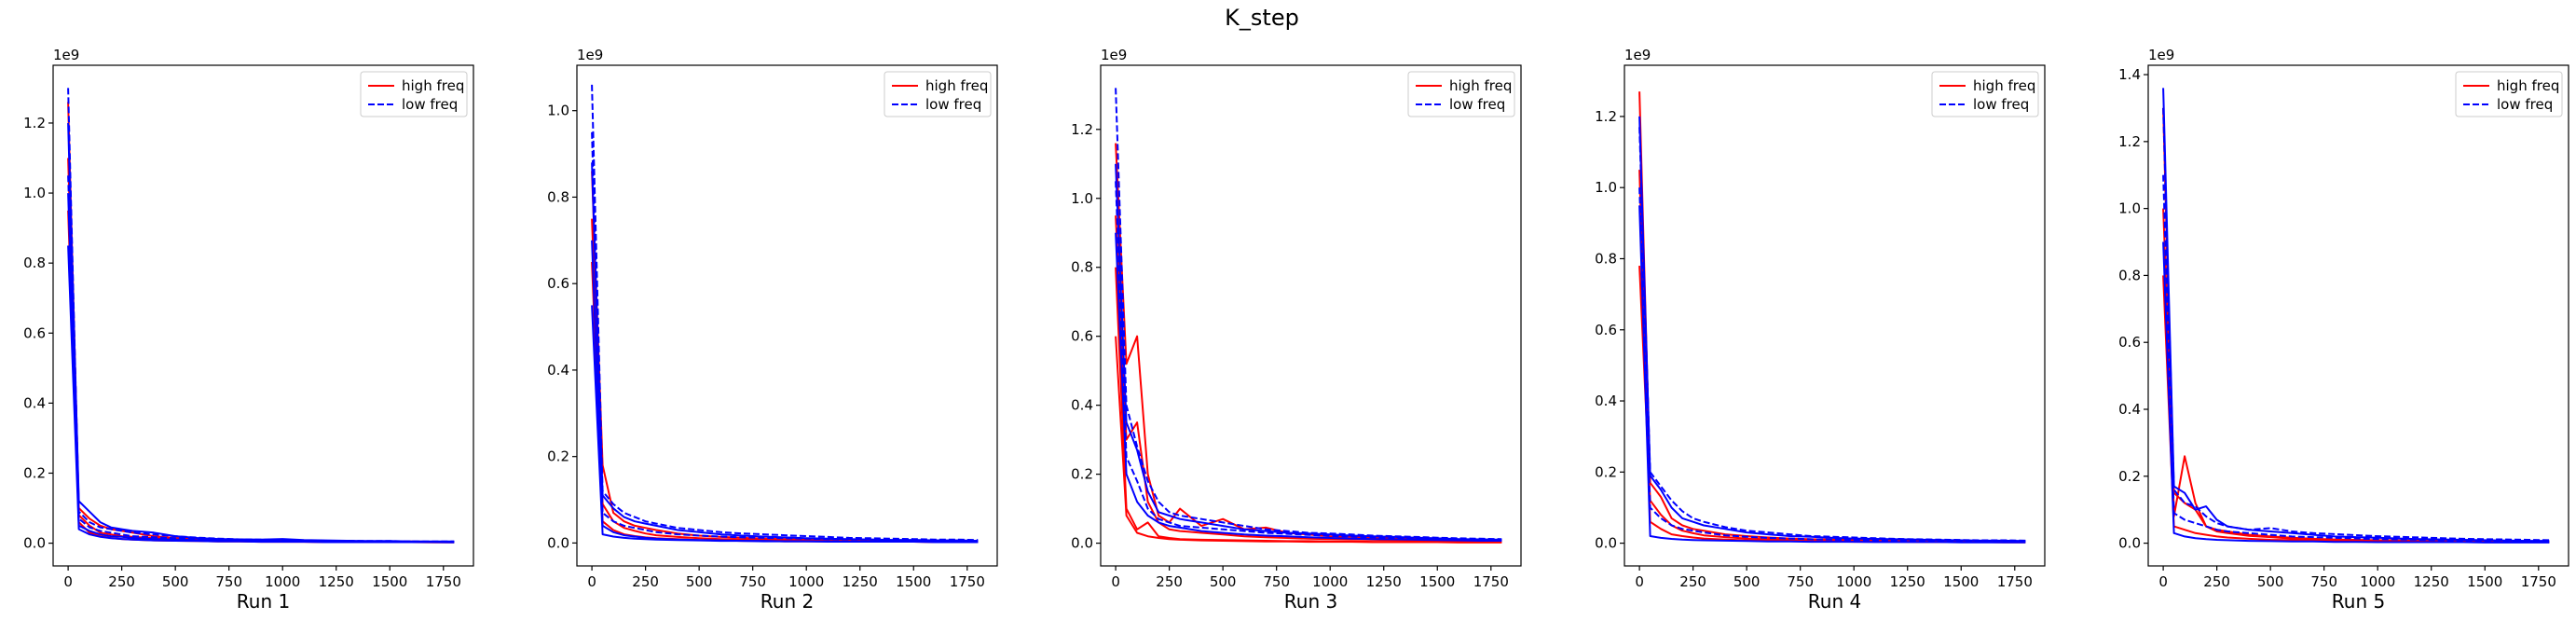 The height and width of the screenshot is (620, 2576). I want to click on x-axis-label: Run 4, so click(1834, 601).